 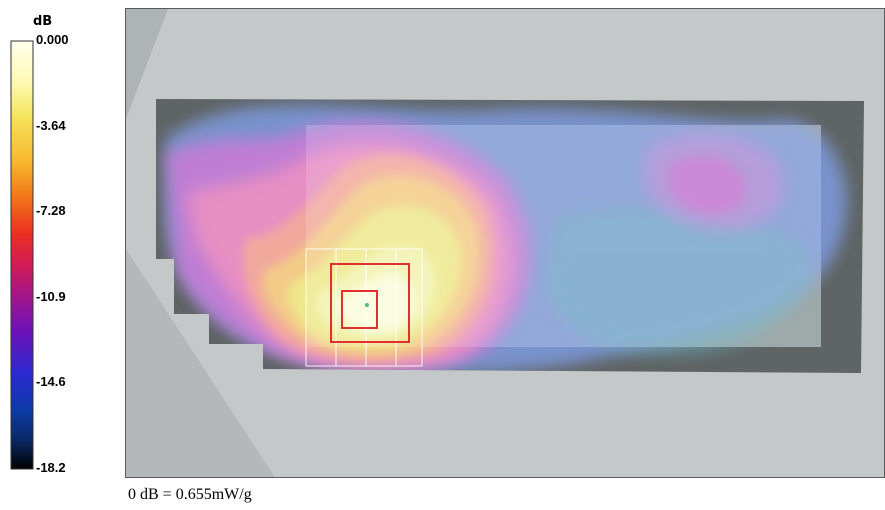 What do you see at coordinates (52, 39) in the screenshot?
I see `colorbar-tick-label: 0.000` at bounding box center [52, 39].